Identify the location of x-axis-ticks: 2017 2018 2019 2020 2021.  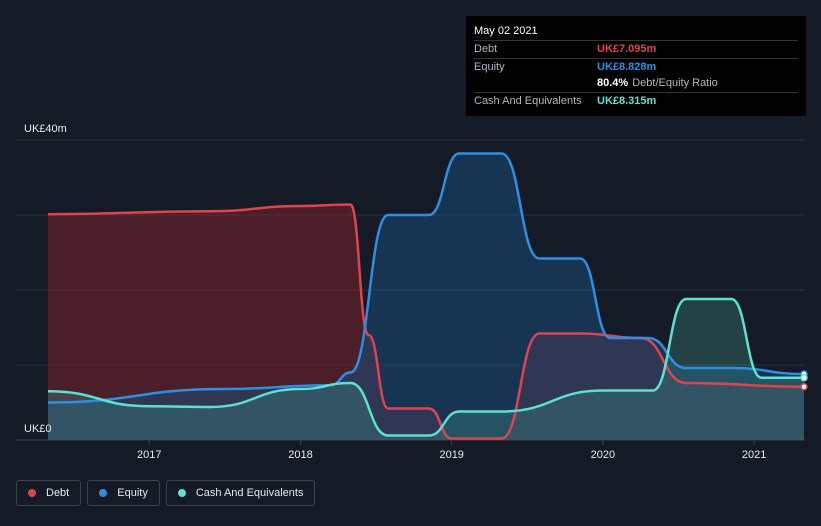
(451, 450).